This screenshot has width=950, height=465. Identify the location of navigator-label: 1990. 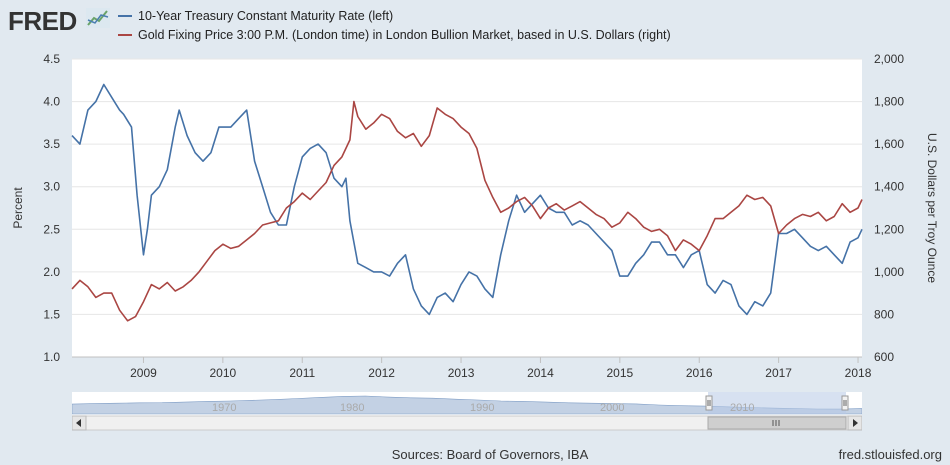
(482, 408).